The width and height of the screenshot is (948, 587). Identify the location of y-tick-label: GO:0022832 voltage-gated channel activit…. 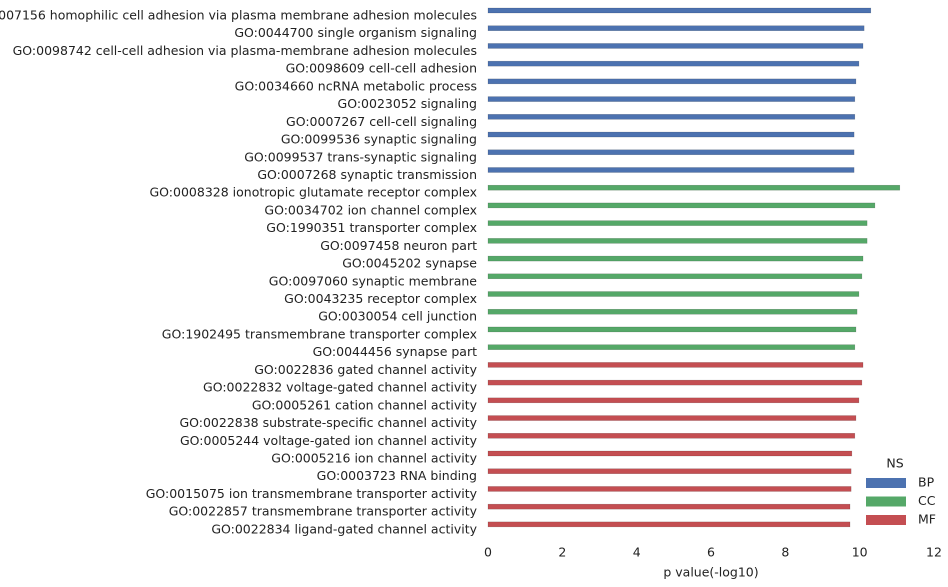
(340, 387).